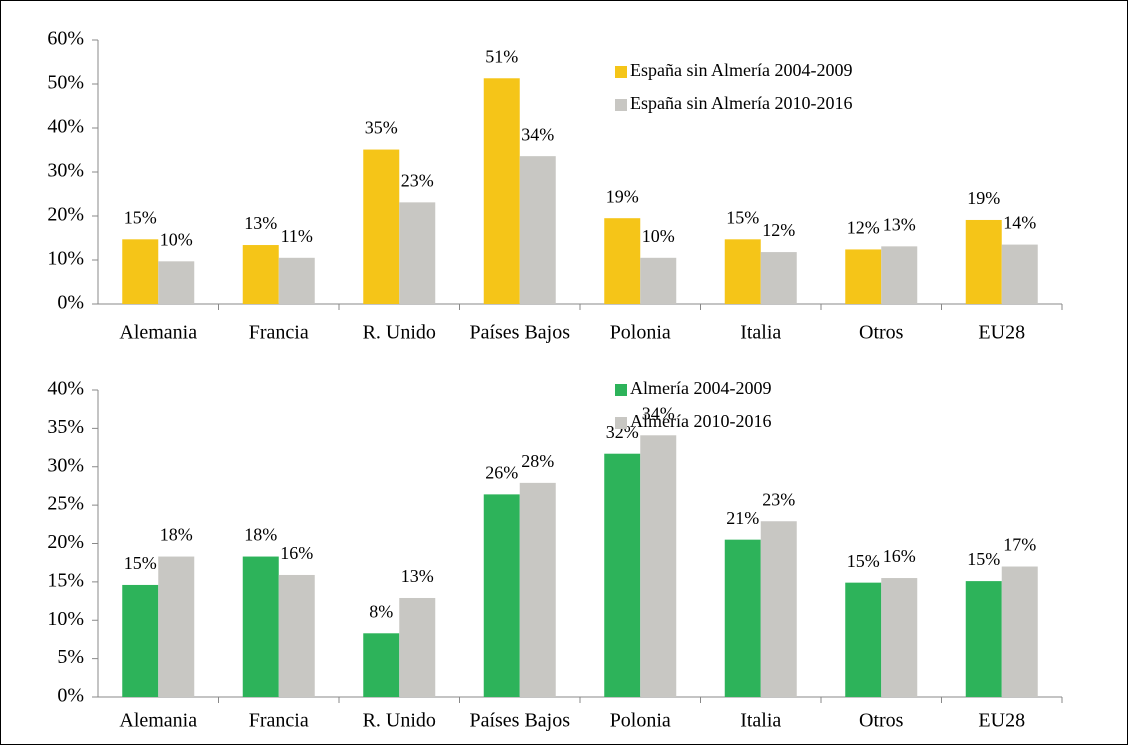 This screenshot has height=745, width=1128. I want to click on value-label: 35%, so click(381, 128).